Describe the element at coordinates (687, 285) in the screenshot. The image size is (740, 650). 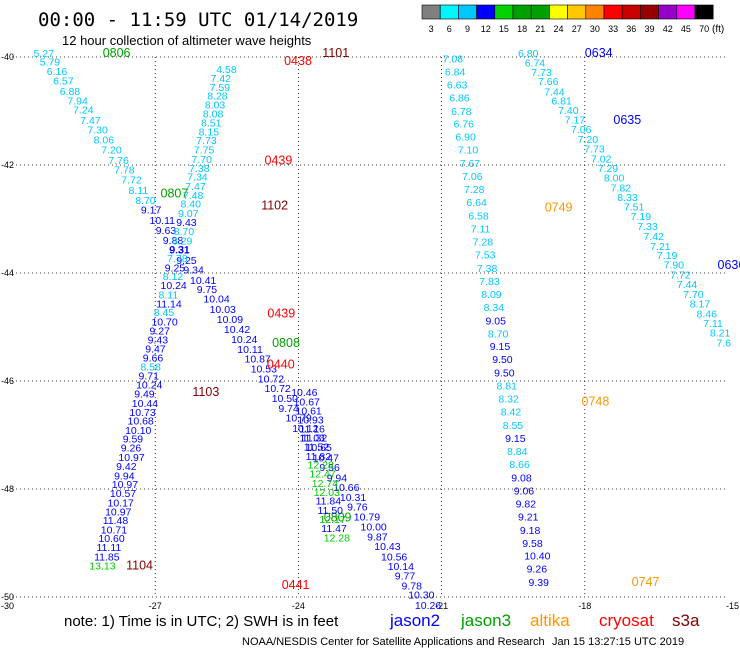
I see `wave-height-value: 7.44` at that location.